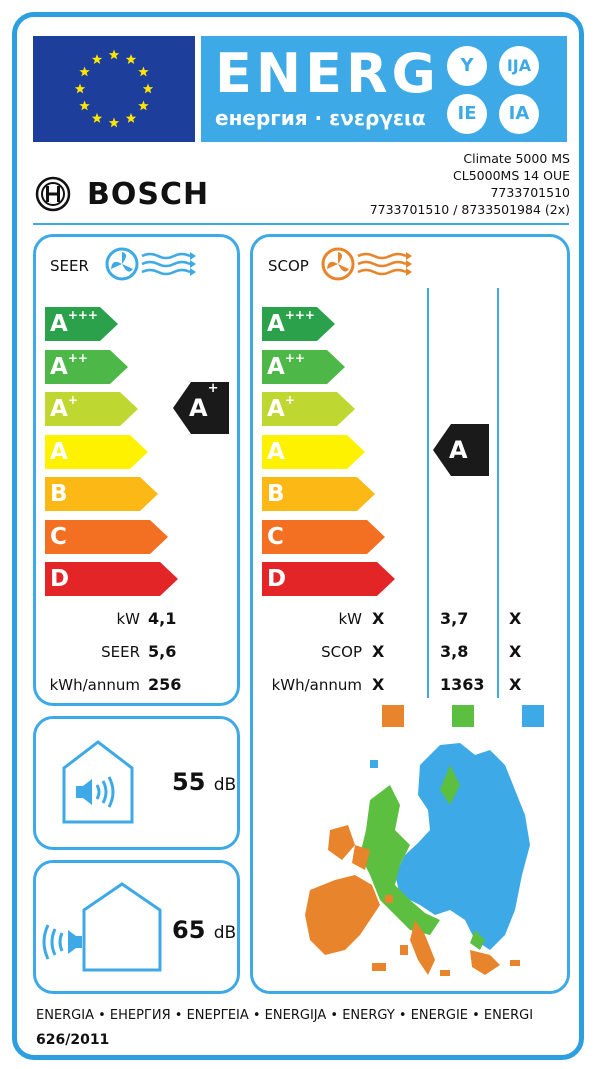  I want to click on rated-class-arrow: A+, so click(201, 408).